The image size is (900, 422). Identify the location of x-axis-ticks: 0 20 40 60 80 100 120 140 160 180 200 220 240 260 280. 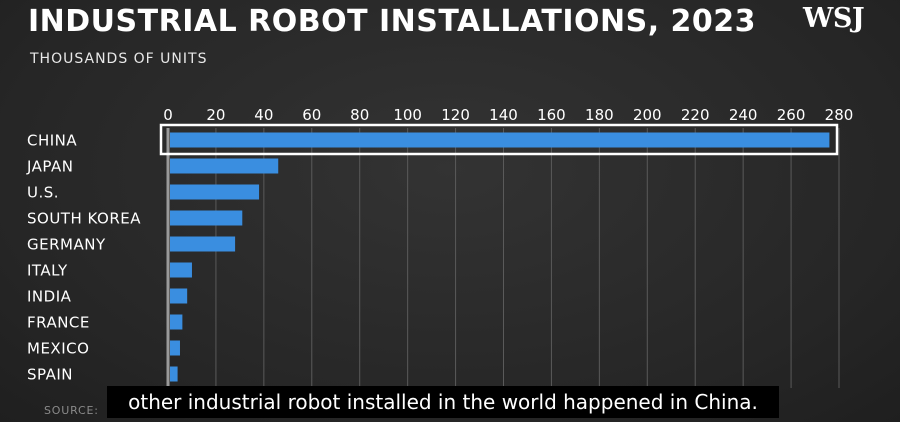
(508, 115).